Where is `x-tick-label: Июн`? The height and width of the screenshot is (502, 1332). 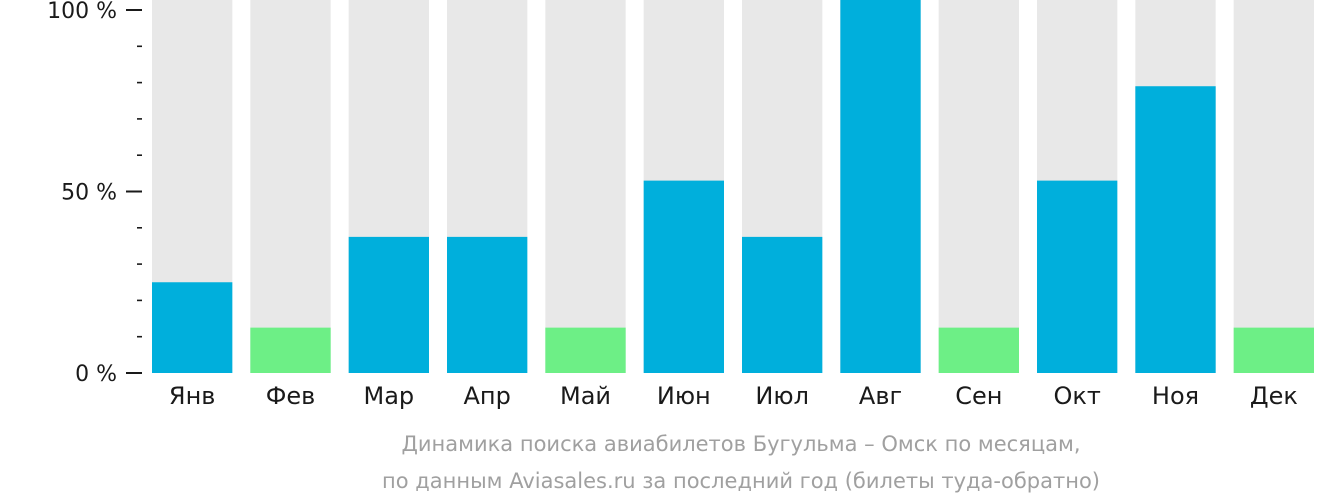
x-tick-label: Июн is located at coordinates (684, 396).